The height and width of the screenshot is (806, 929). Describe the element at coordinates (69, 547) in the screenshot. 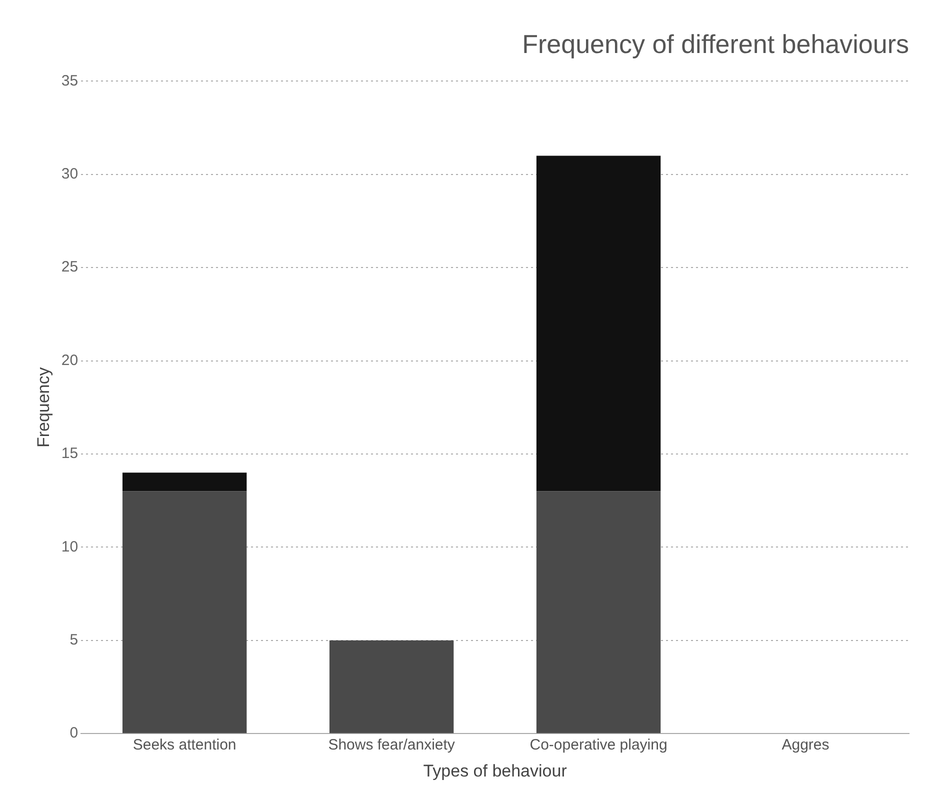

I see `y-tick-label: 10` at that location.